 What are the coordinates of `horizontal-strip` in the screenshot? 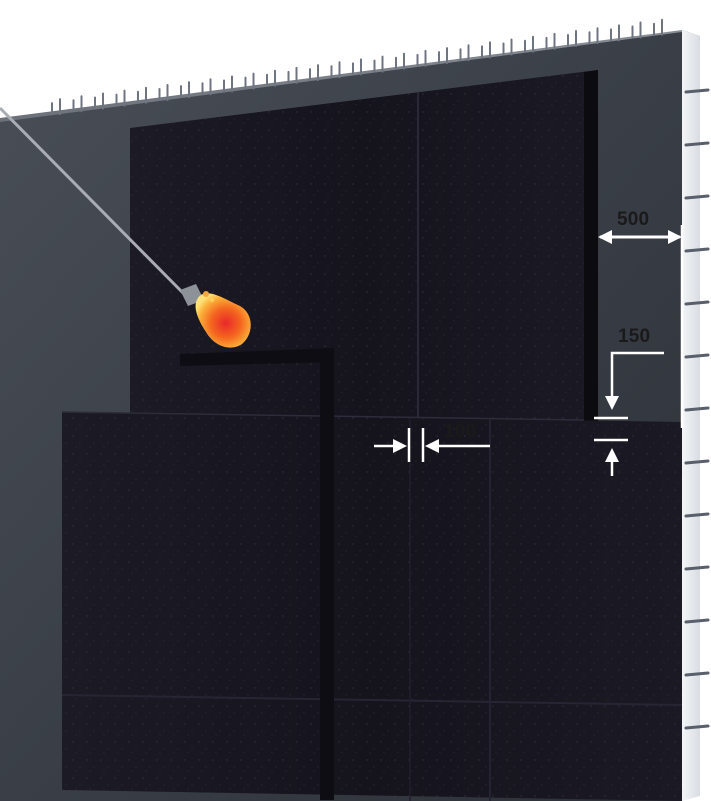 It's located at (257, 357).